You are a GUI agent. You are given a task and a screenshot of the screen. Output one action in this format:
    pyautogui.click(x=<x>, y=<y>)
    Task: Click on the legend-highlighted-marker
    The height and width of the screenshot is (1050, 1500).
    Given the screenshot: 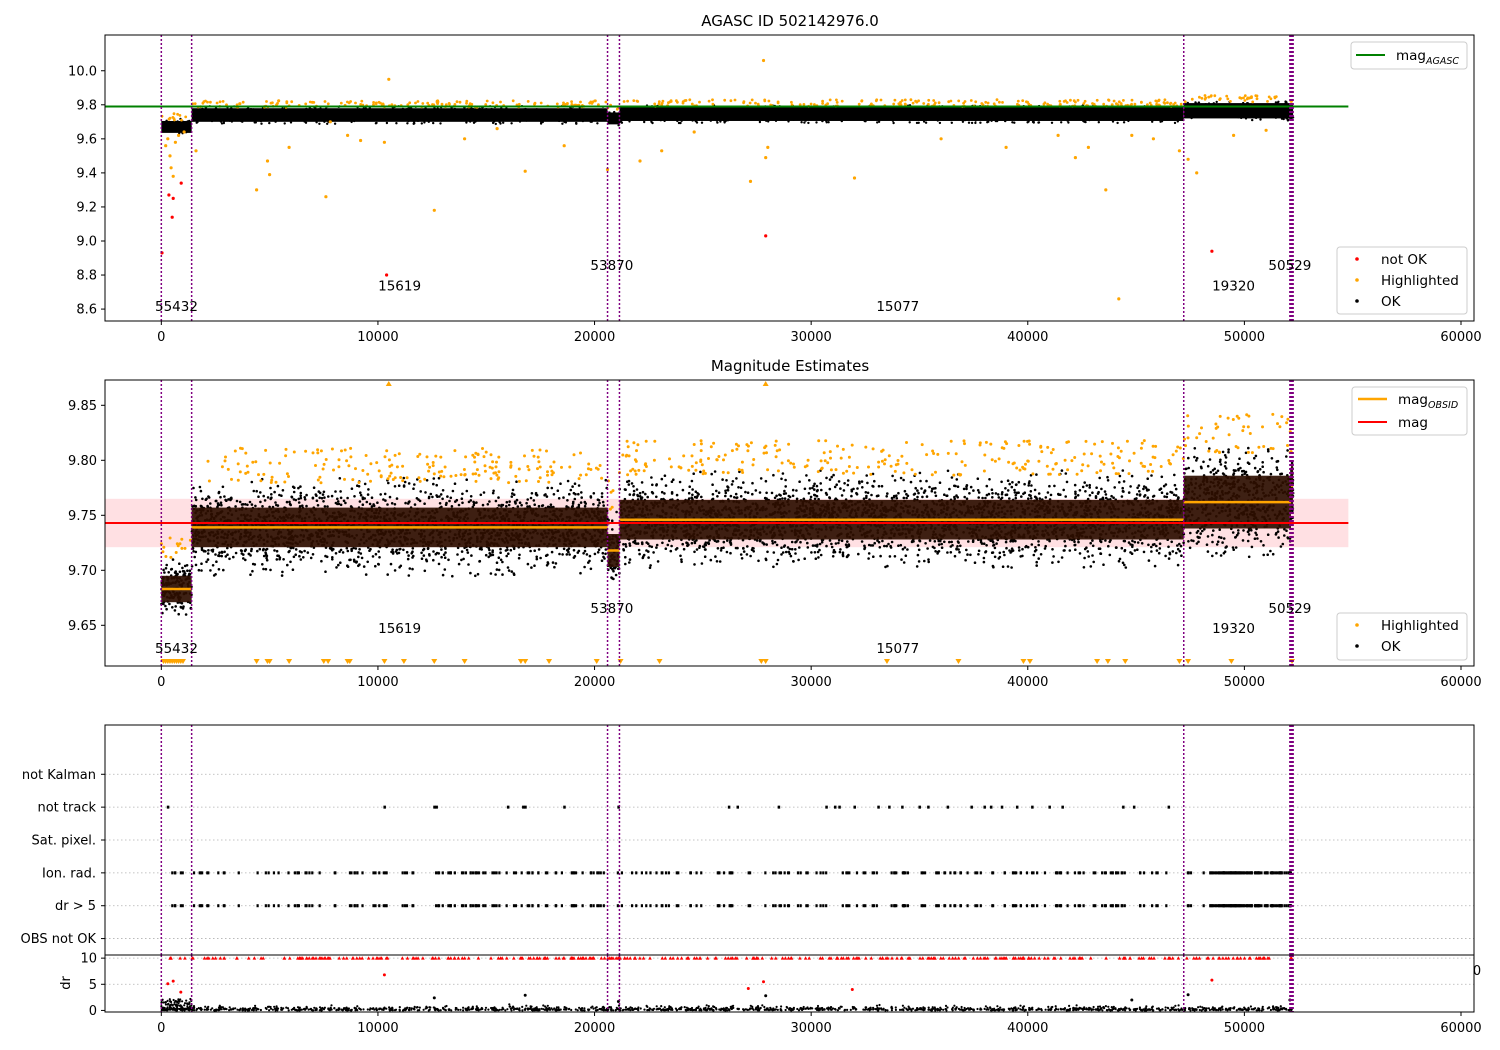 What is the action you would take?
    pyautogui.click(x=1357, y=280)
    